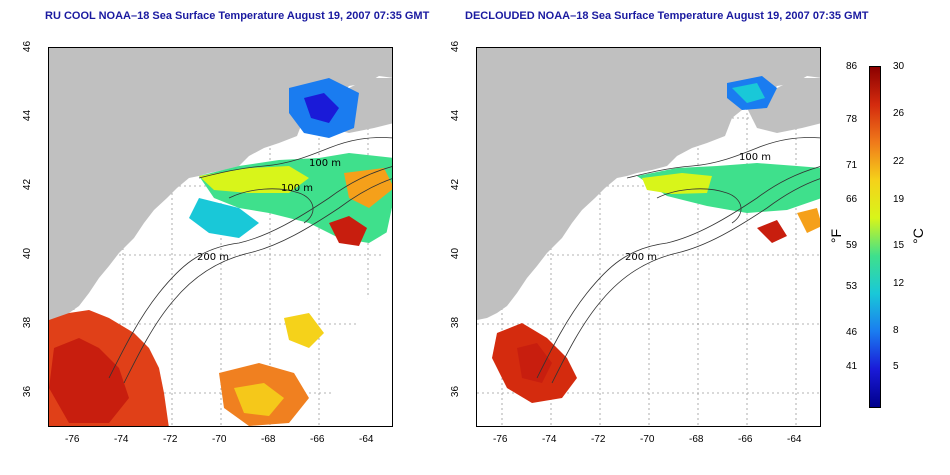  What do you see at coordinates (852, 245) in the screenshot?
I see `f-tick: 59` at bounding box center [852, 245].